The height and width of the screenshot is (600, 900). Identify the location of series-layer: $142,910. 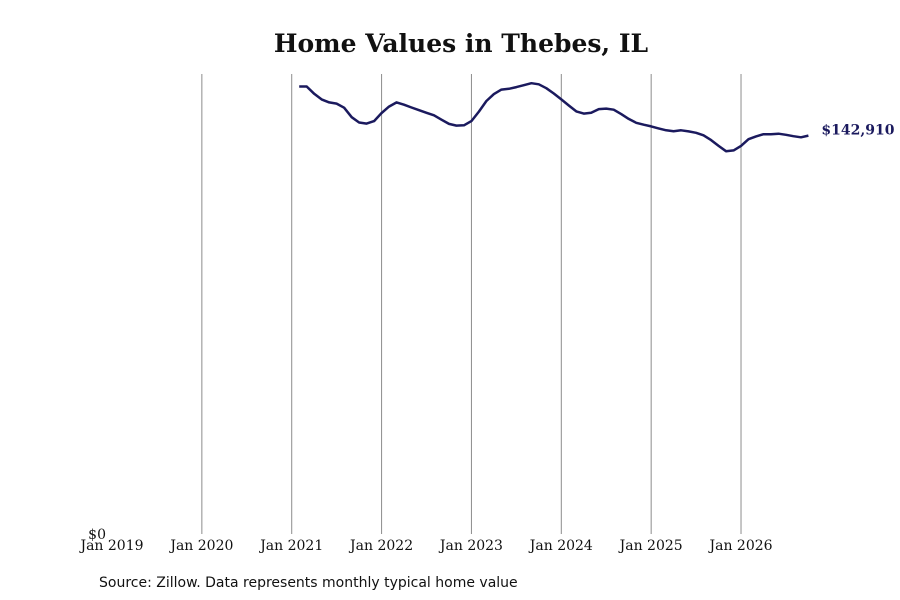
(597, 117).